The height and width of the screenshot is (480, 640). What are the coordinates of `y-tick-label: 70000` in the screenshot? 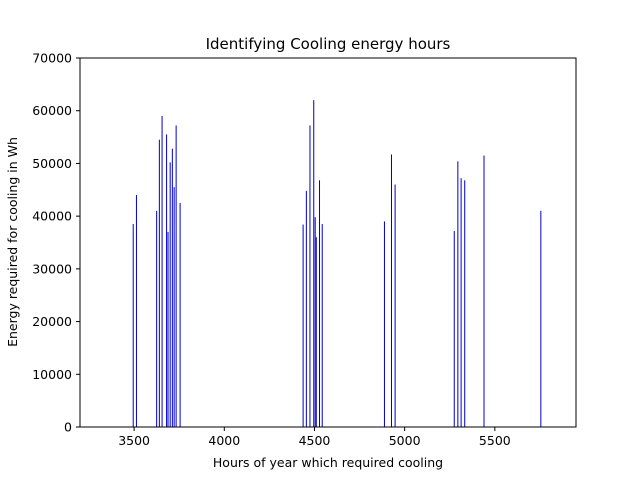 It's located at (52, 58).